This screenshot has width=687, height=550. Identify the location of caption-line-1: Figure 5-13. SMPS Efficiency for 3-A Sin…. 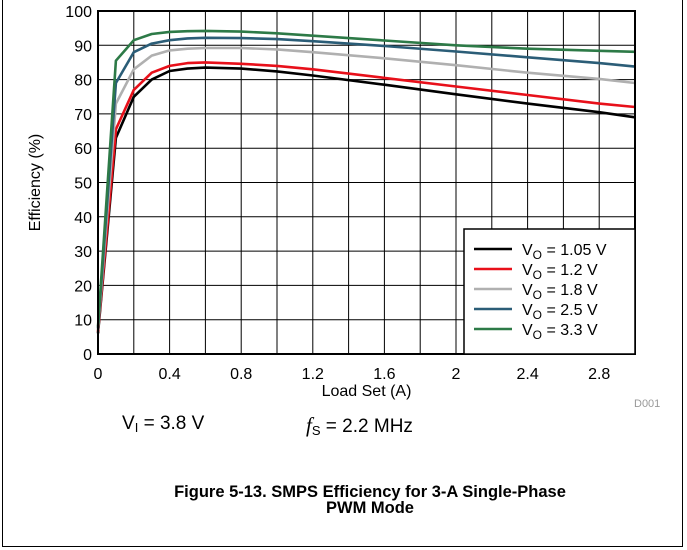
(370, 492).